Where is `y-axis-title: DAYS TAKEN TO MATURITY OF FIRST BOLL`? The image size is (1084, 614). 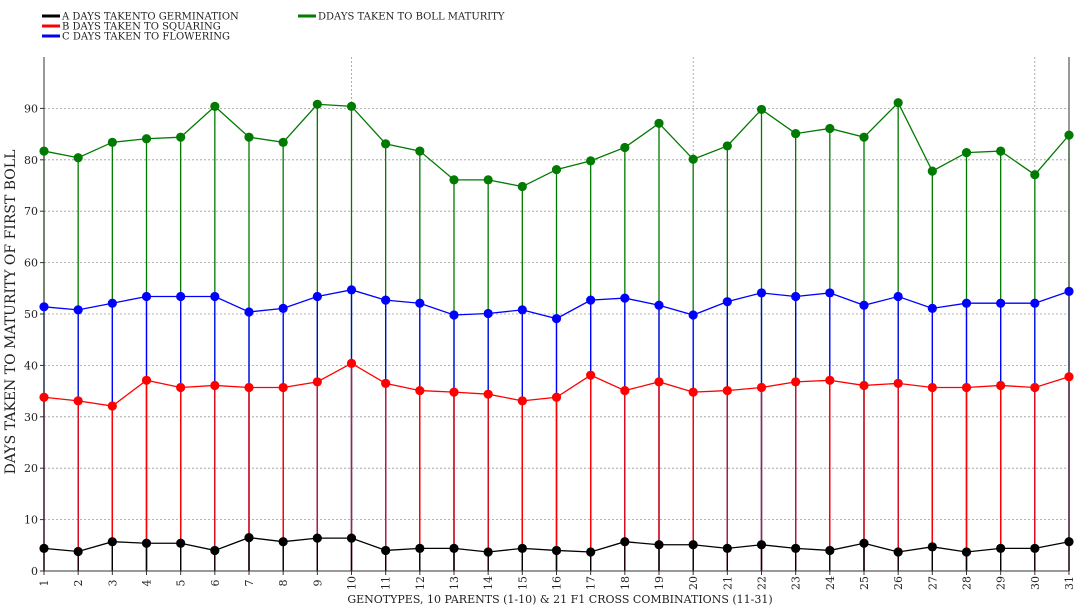 y-axis-title: DAYS TAKEN TO MATURITY OF FIRST BOLL is located at coordinates (11, 312).